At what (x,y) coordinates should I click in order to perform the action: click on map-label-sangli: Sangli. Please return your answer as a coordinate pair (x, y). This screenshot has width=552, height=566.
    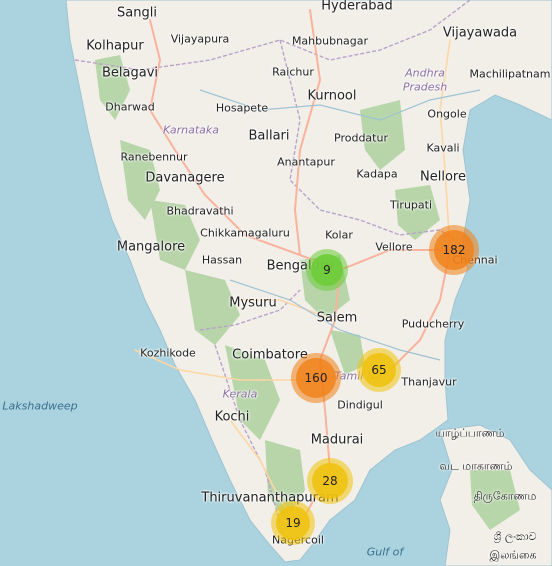
    Looking at the image, I should click on (137, 13).